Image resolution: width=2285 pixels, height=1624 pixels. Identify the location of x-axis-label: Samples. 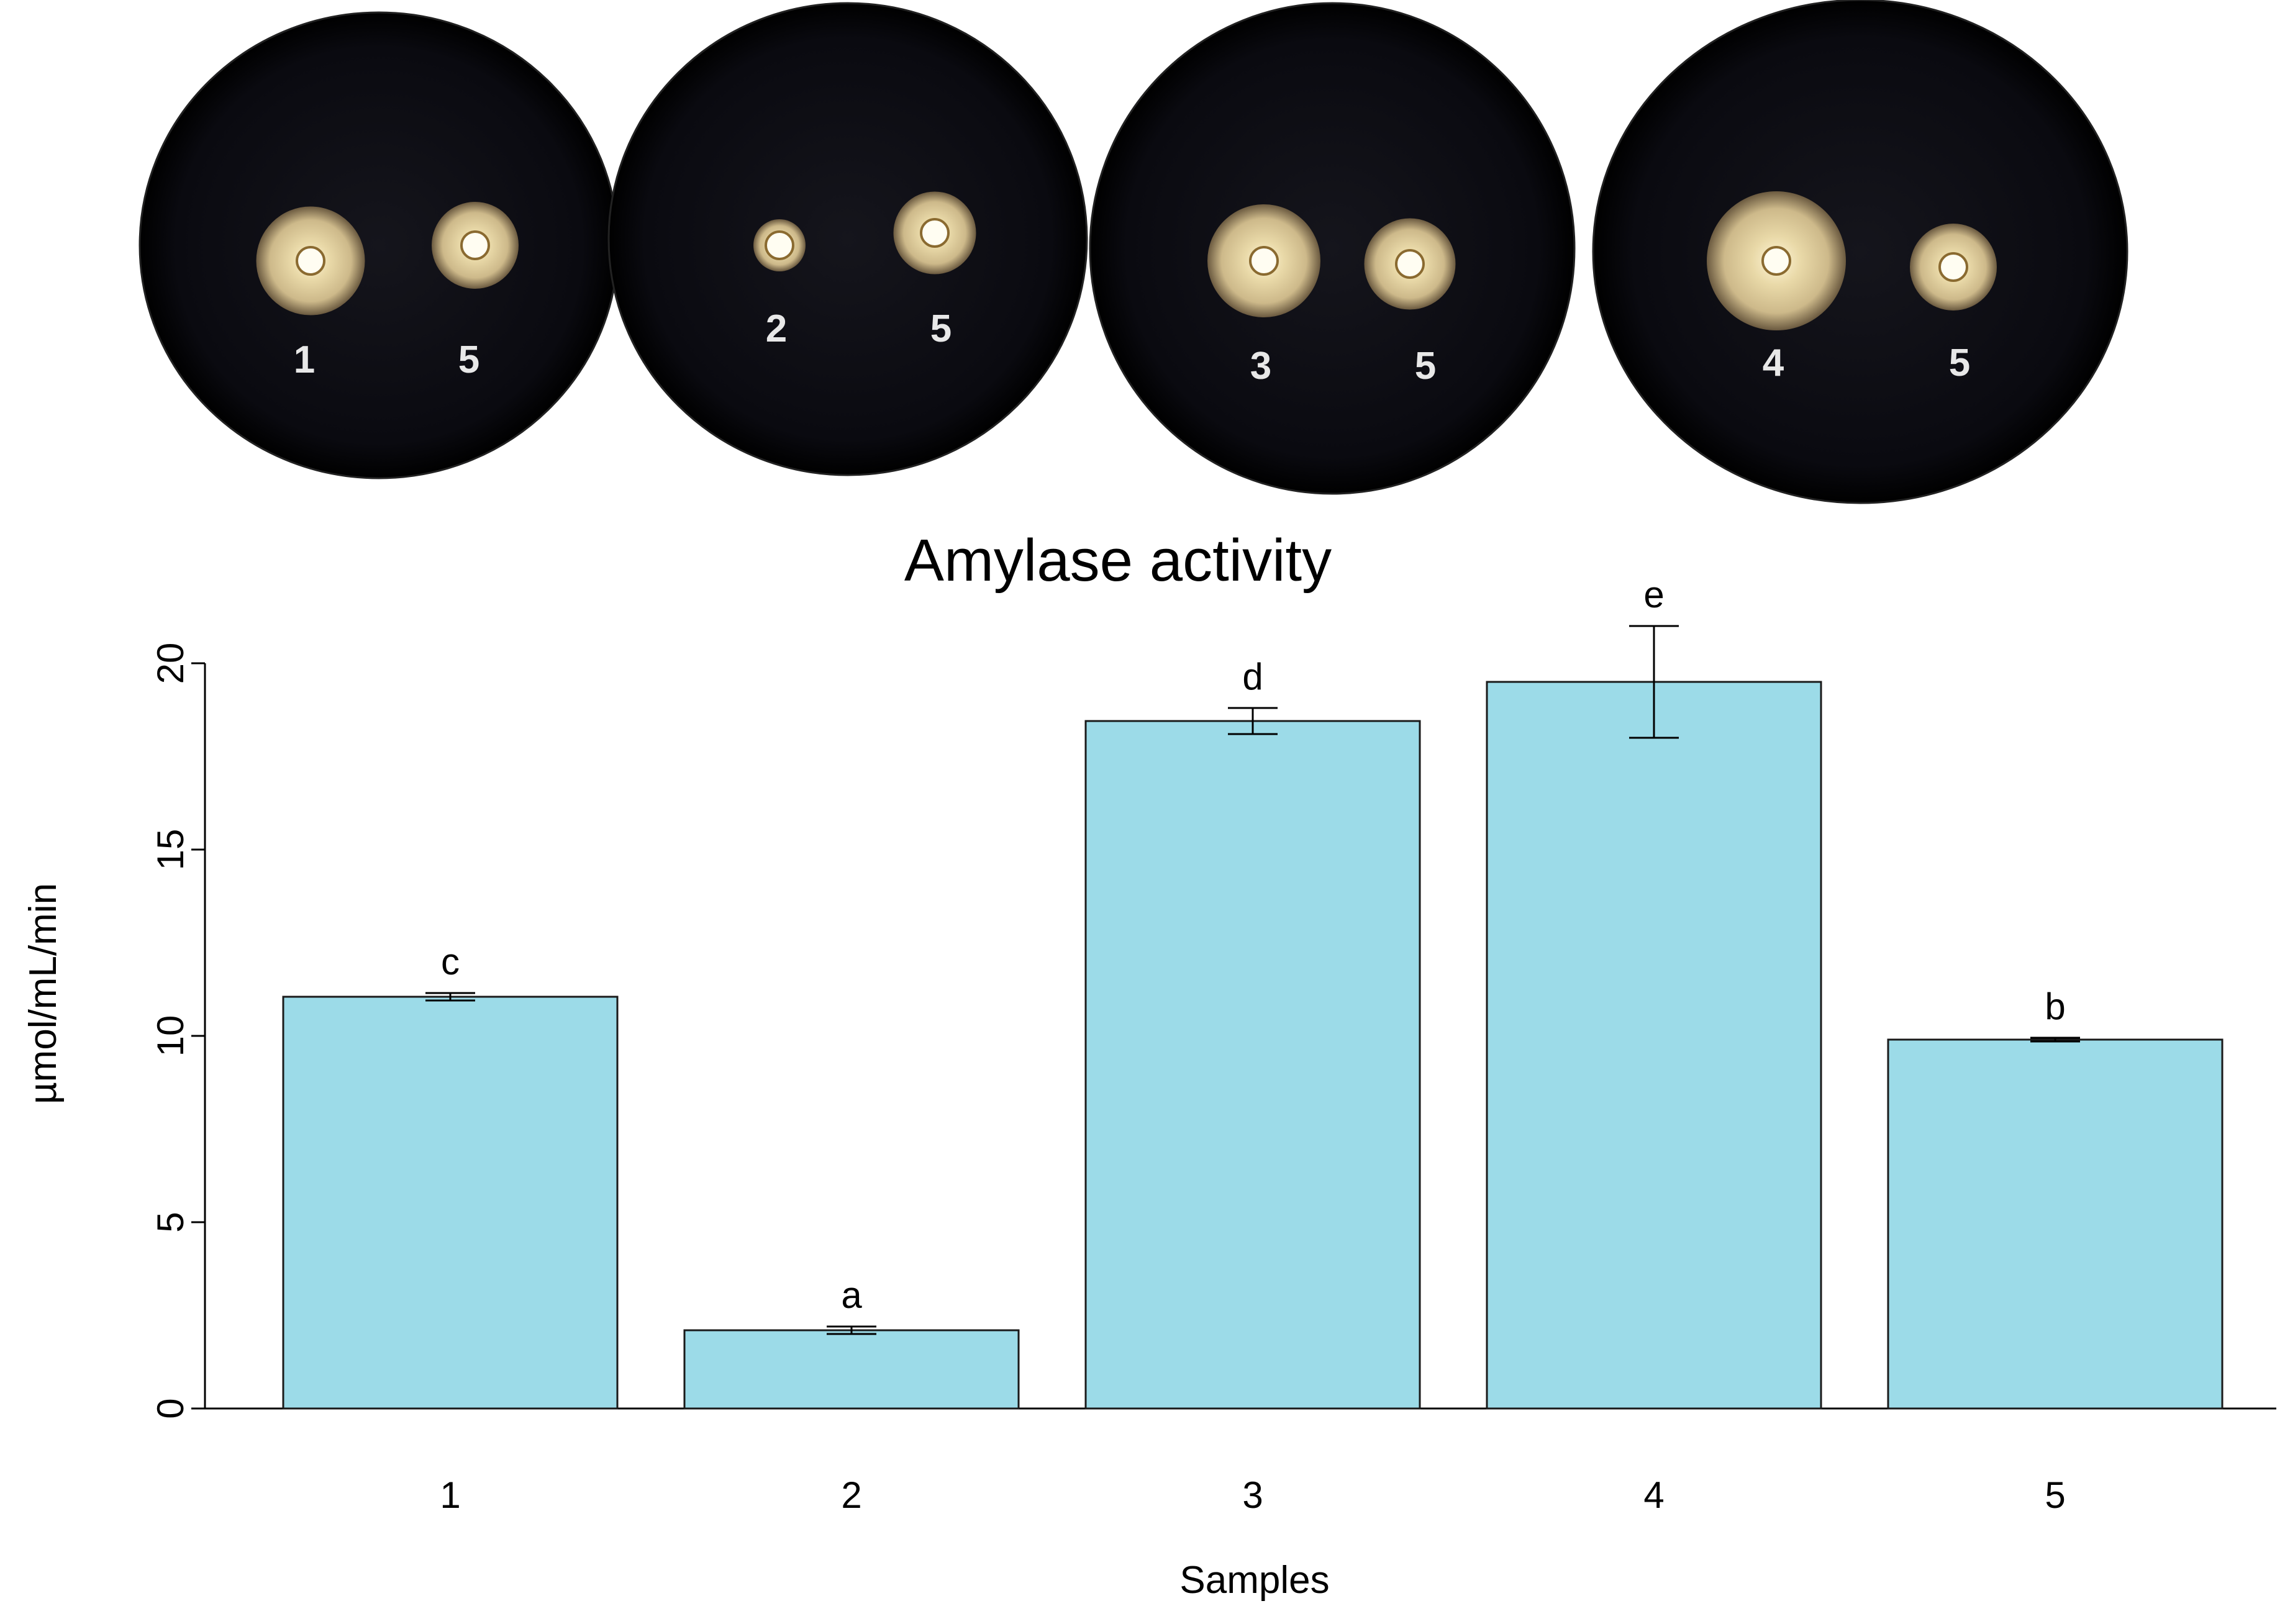
(1254, 1580).